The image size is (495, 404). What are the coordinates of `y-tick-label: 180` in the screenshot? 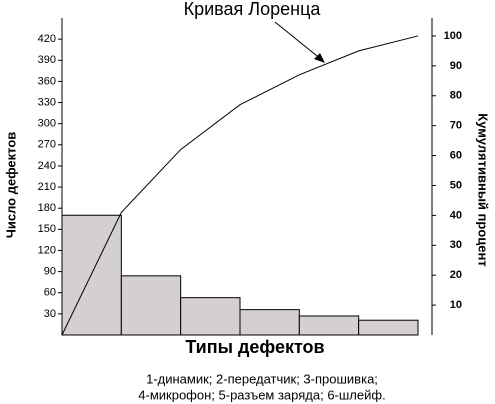 It's located at (47, 208).